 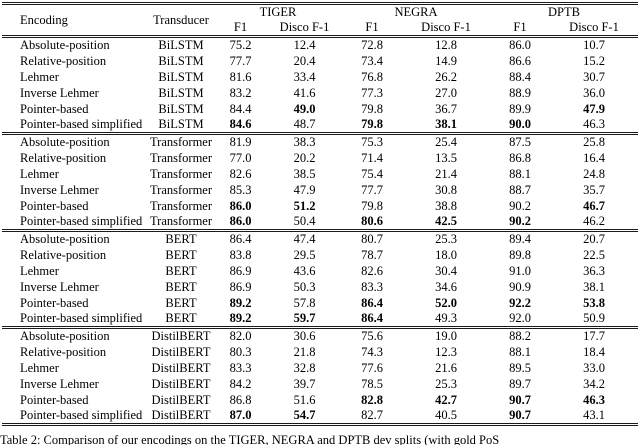 What do you see at coordinates (304, 286) in the screenshot?
I see `value-cell: 50.3` at bounding box center [304, 286].